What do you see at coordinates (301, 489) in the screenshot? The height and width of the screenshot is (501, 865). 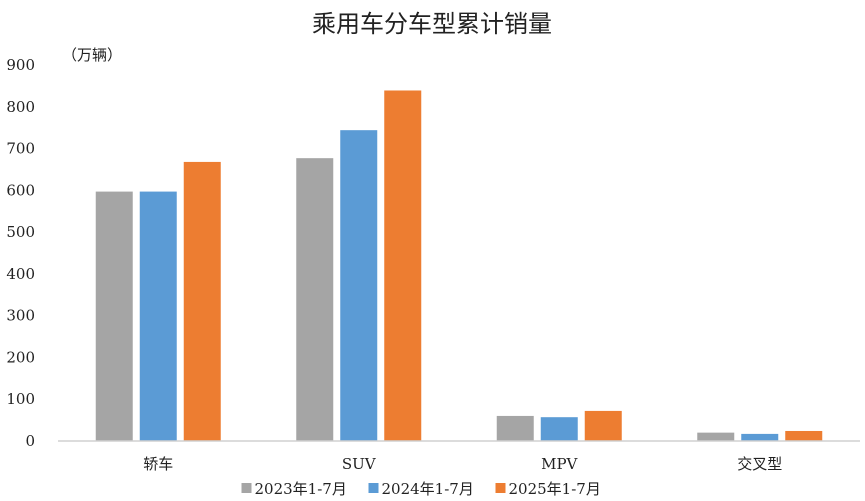 I see `legend-label: 2023年1-7月` at bounding box center [301, 489].